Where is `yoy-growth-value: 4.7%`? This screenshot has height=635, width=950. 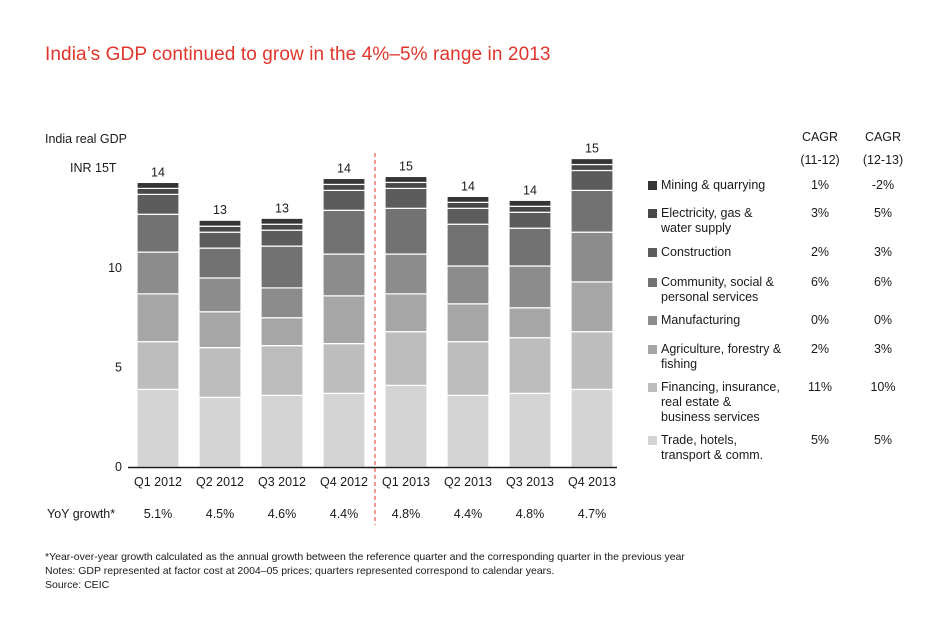 yoy-growth-value: 4.7% is located at coordinates (592, 514).